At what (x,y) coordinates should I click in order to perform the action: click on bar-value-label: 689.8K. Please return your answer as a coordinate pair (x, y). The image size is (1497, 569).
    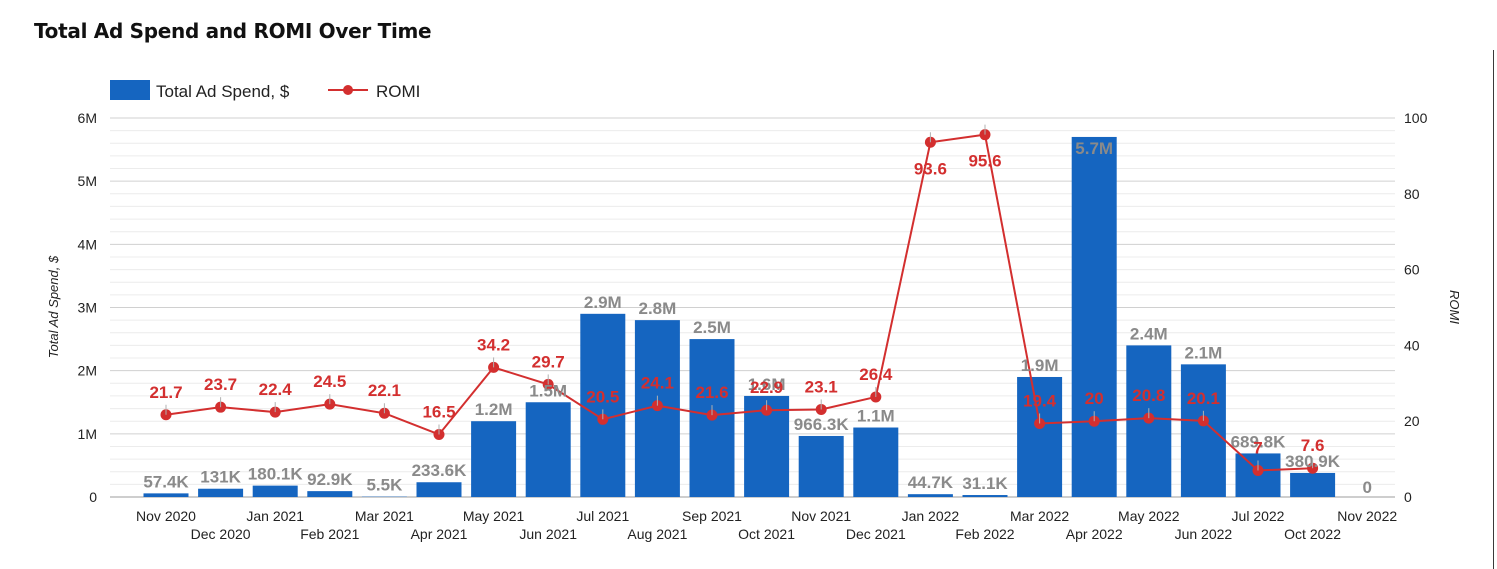
    Looking at the image, I should click on (1259, 441).